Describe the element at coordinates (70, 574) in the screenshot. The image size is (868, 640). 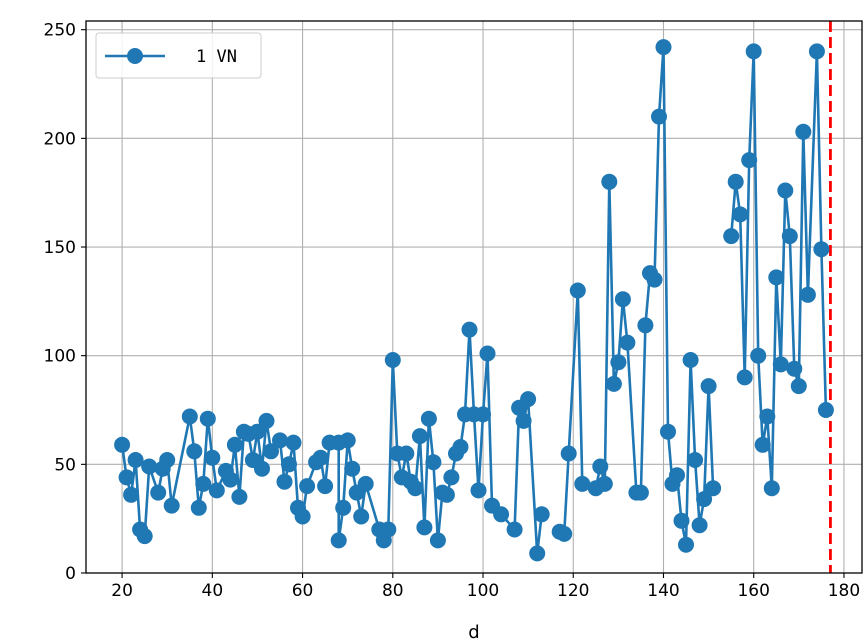
I see `y-tick-label: 0` at that location.